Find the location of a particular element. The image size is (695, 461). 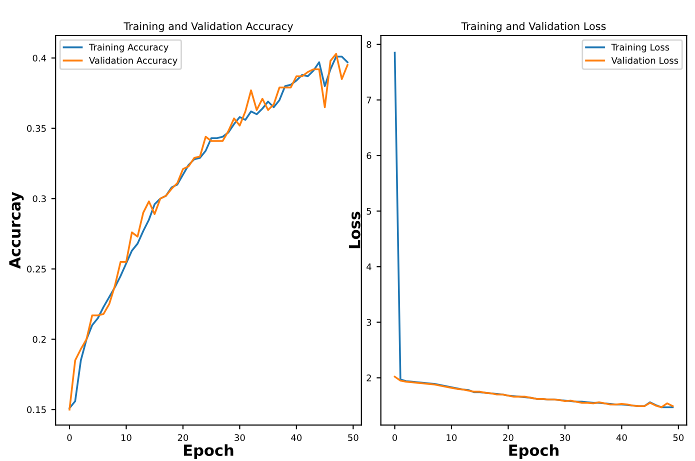

chart-title: Training and Validation Accuracy is located at coordinates (208, 27).